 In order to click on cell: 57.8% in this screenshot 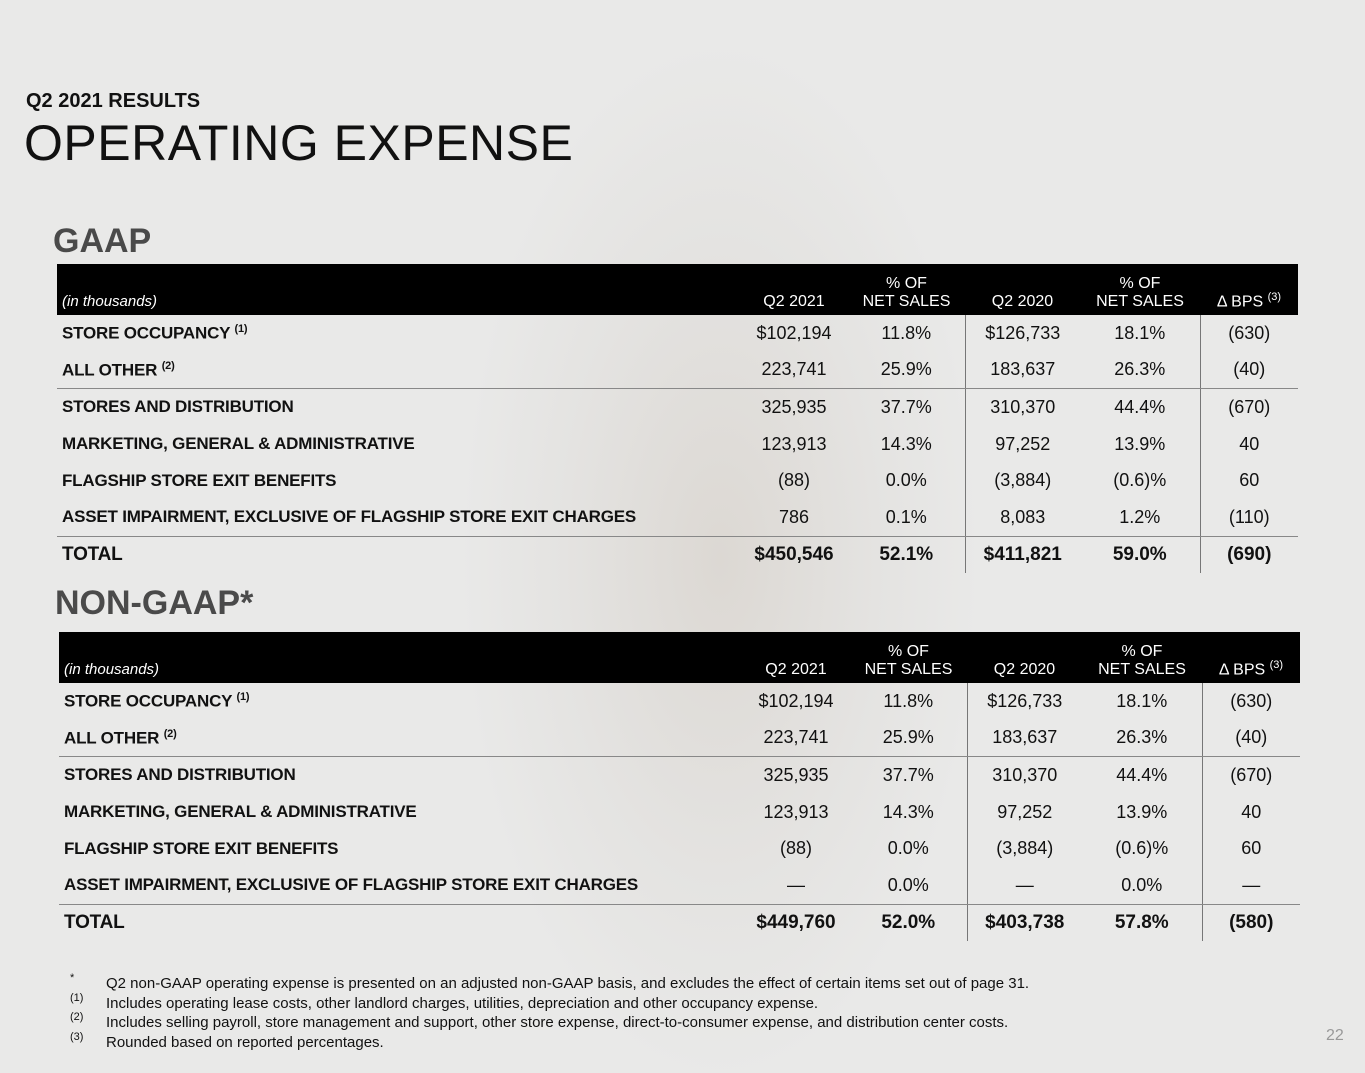, I will do `click(1141, 922)`.